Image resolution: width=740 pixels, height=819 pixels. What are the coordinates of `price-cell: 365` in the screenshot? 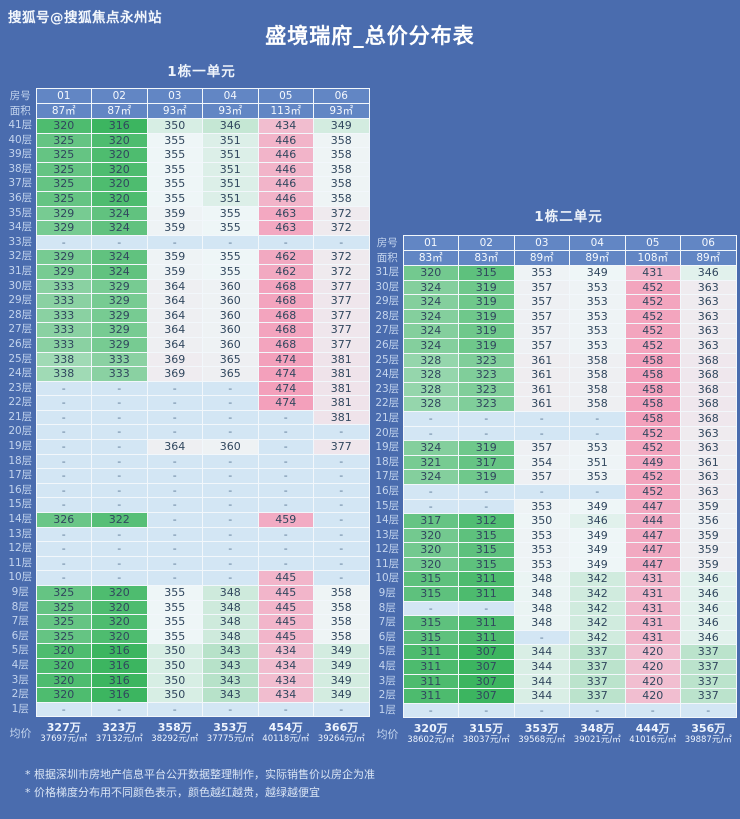 It's located at (230, 359).